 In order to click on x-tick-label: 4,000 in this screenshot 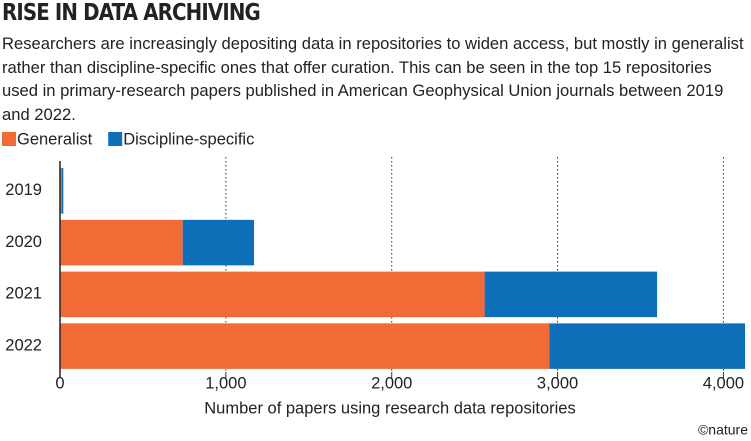, I will do `click(723, 383)`.